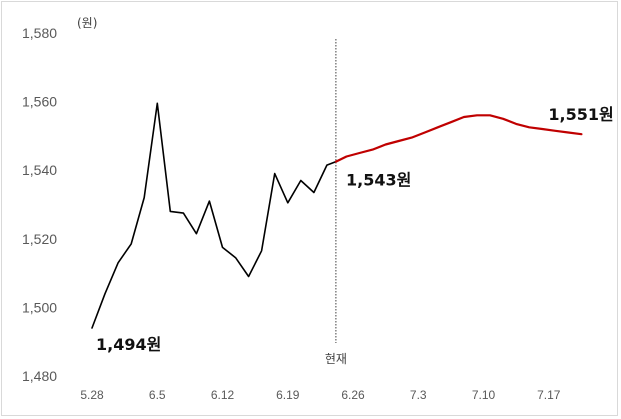 This screenshot has width=621, height=419. What do you see at coordinates (378, 180) in the screenshot?
I see `data-label: 1,543원` at bounding box center [378, 180].